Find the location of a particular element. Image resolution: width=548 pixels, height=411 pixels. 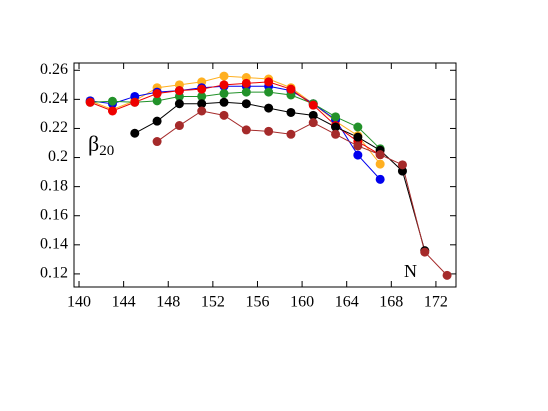

x-tick-label: 148 is located at coordinates (168, 302).